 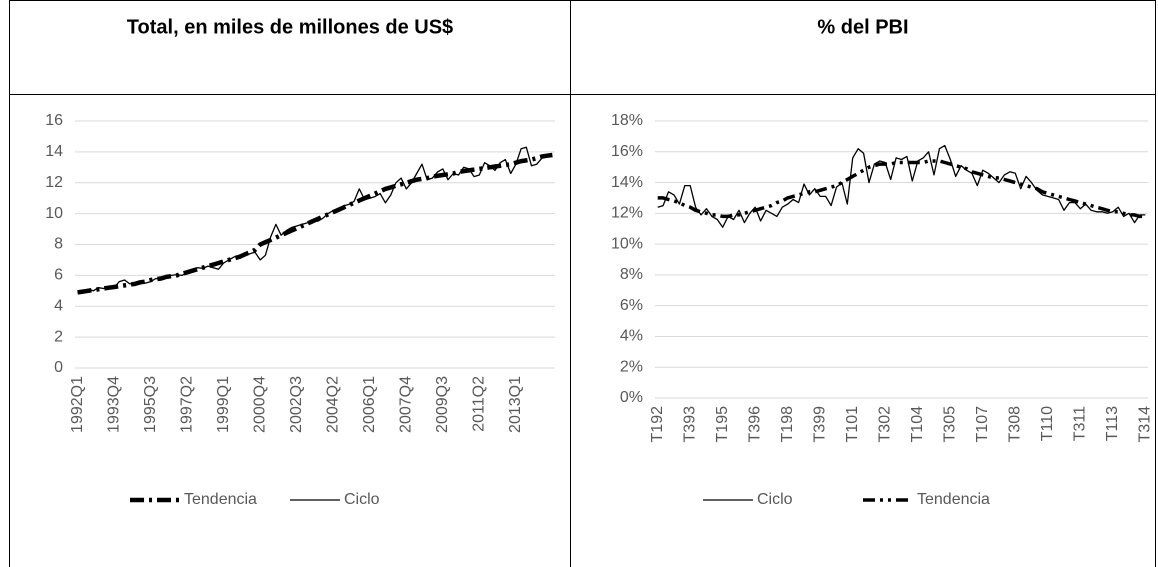 What do you see at coordinates (442, 404) in the screenshot?
I see `x-tick-label: 2009Q3` at bounding box center [442, 404].